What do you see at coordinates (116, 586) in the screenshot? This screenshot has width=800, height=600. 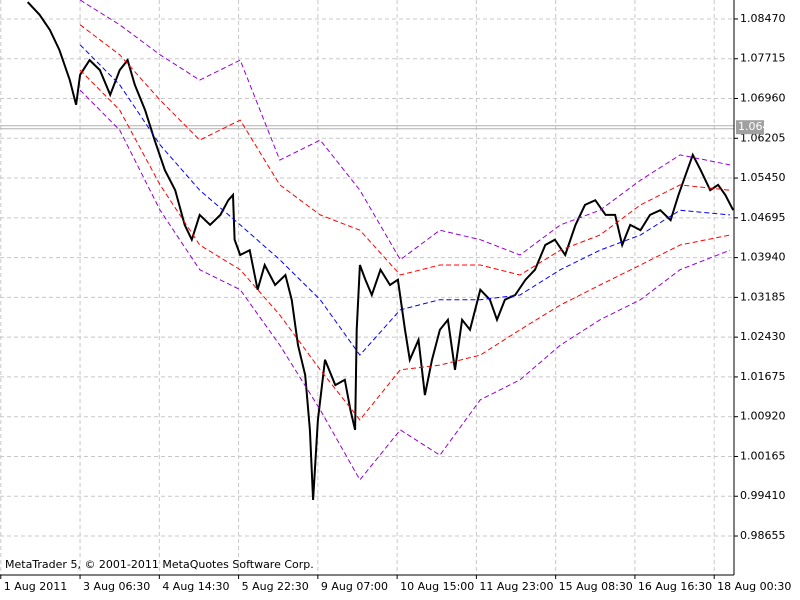 I see `x-tick-label: 3 Aug 06:30` at bounding box center [116, 586].